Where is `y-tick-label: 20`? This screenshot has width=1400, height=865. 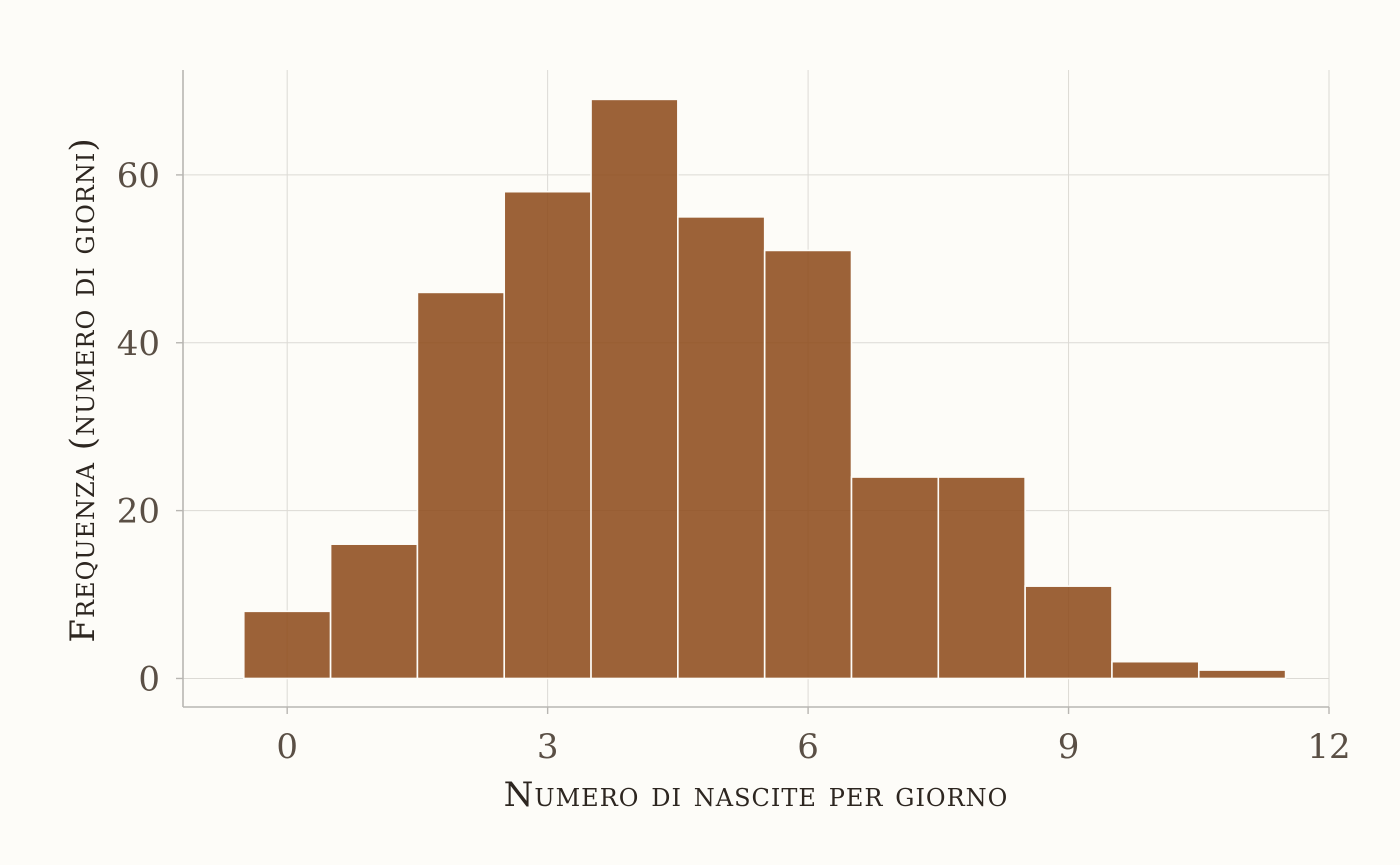 y-tick-label: 20 is located at coordinates (138, 512).